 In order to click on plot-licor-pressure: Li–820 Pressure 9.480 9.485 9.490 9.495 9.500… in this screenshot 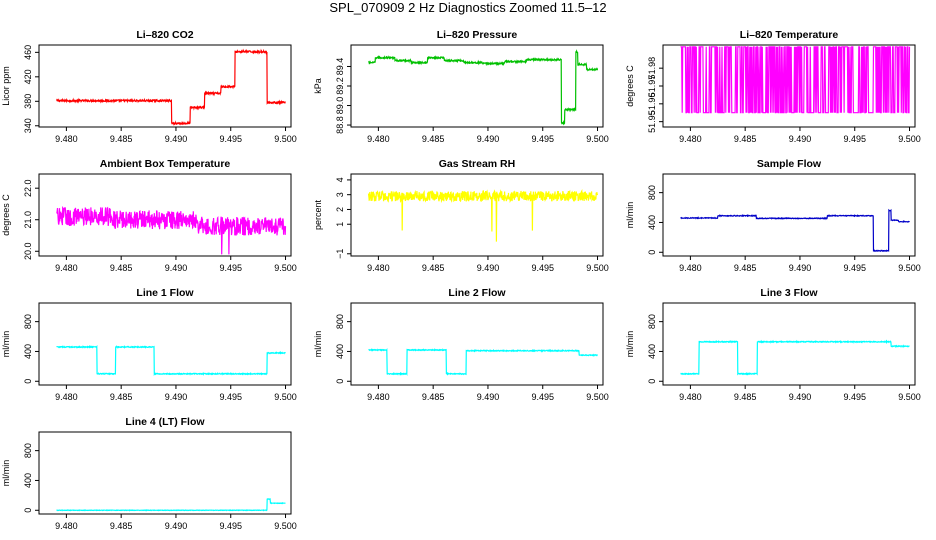, I will do `click(461, 86)`.